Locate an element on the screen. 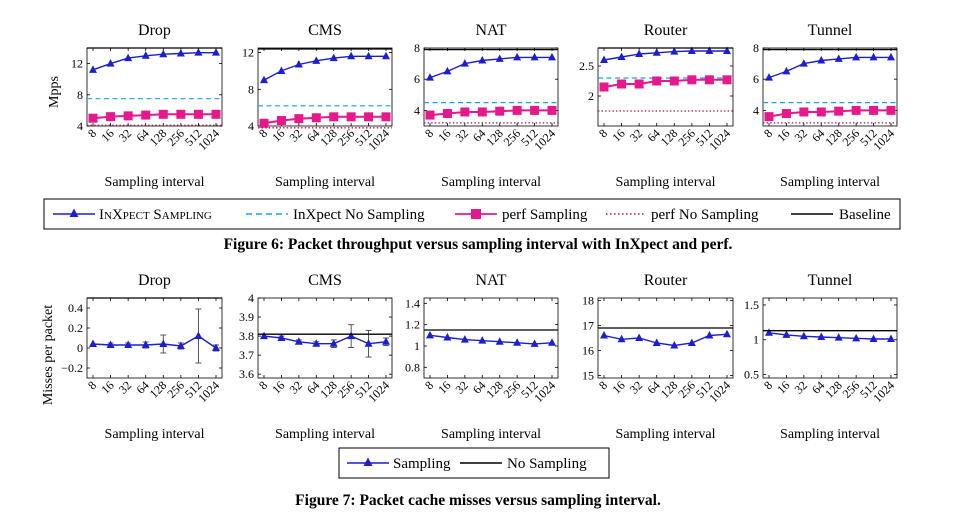  fig7-nat-xtick-label: 8 is located at coordinates (429, 385).